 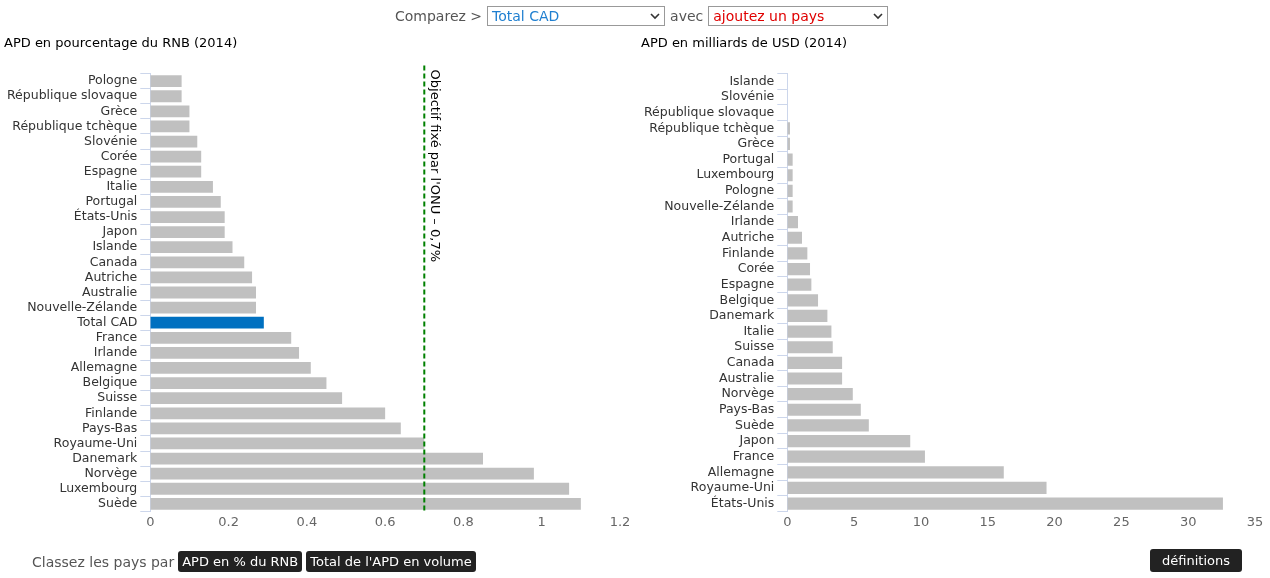 I want to click on y-tick-label: Suède, so click(x=755, y=424).